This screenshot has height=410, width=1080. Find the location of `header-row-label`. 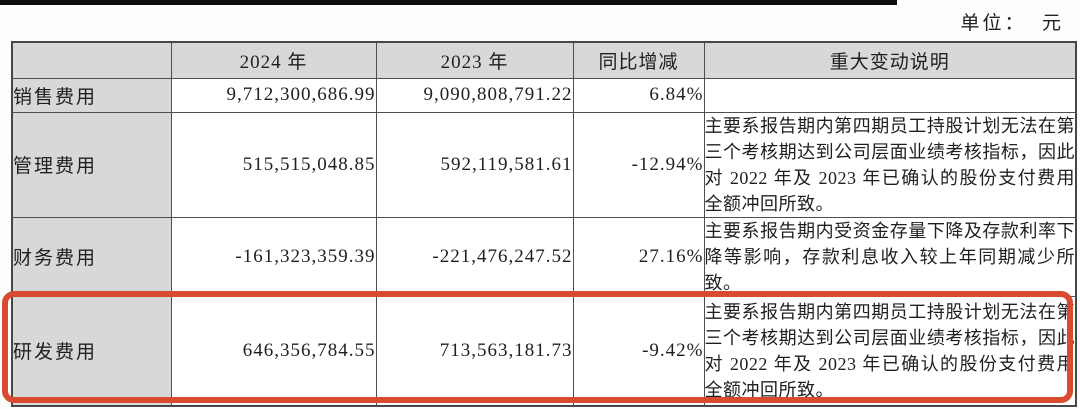

header-row-label is located at coordinates (91, 60).